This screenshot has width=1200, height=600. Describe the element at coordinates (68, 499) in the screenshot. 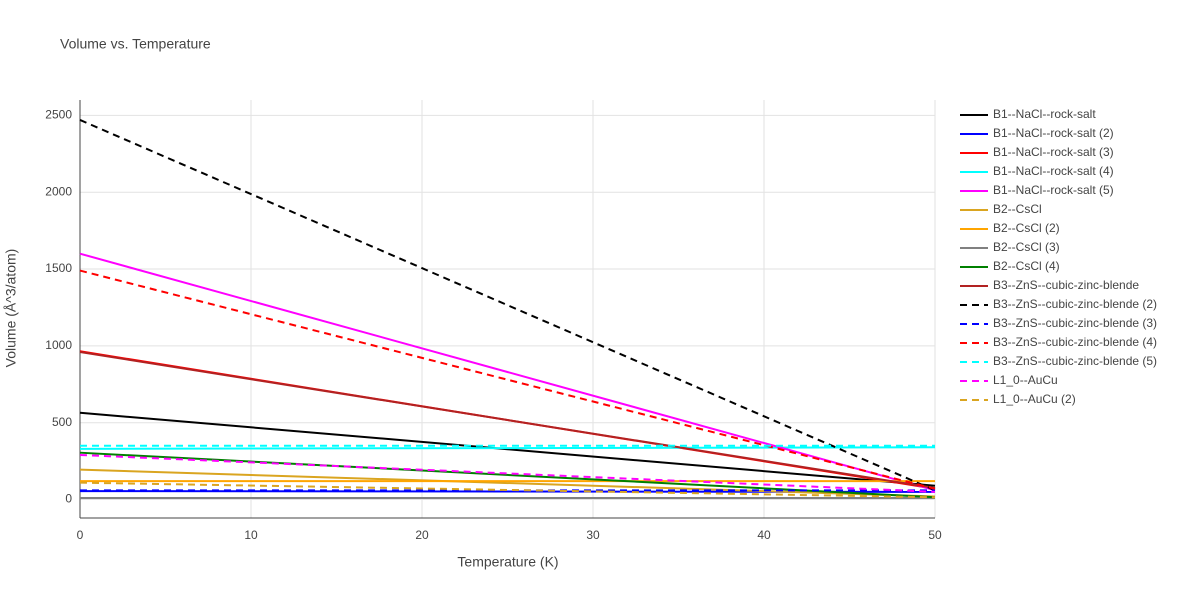

I see `y-tick-label: 0` at that location.